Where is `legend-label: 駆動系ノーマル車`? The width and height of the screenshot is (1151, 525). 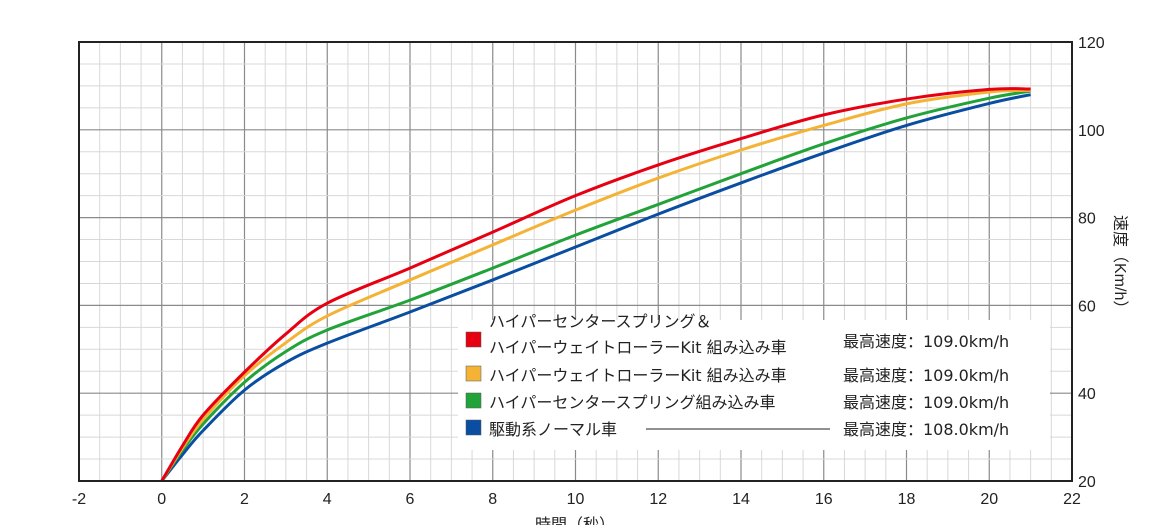 legend-label: 駆動系ノーマル車 is located at coordinates (553, 429).